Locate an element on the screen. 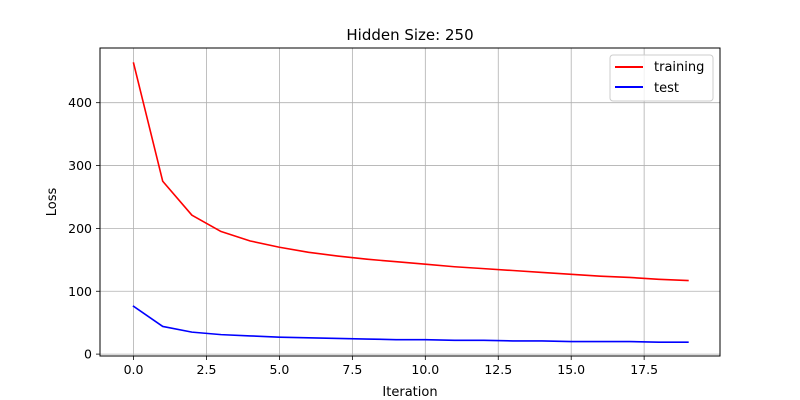 This screenshot has width=800, height=400. y-axis-label: Loss is located at coordinates (52, 202).